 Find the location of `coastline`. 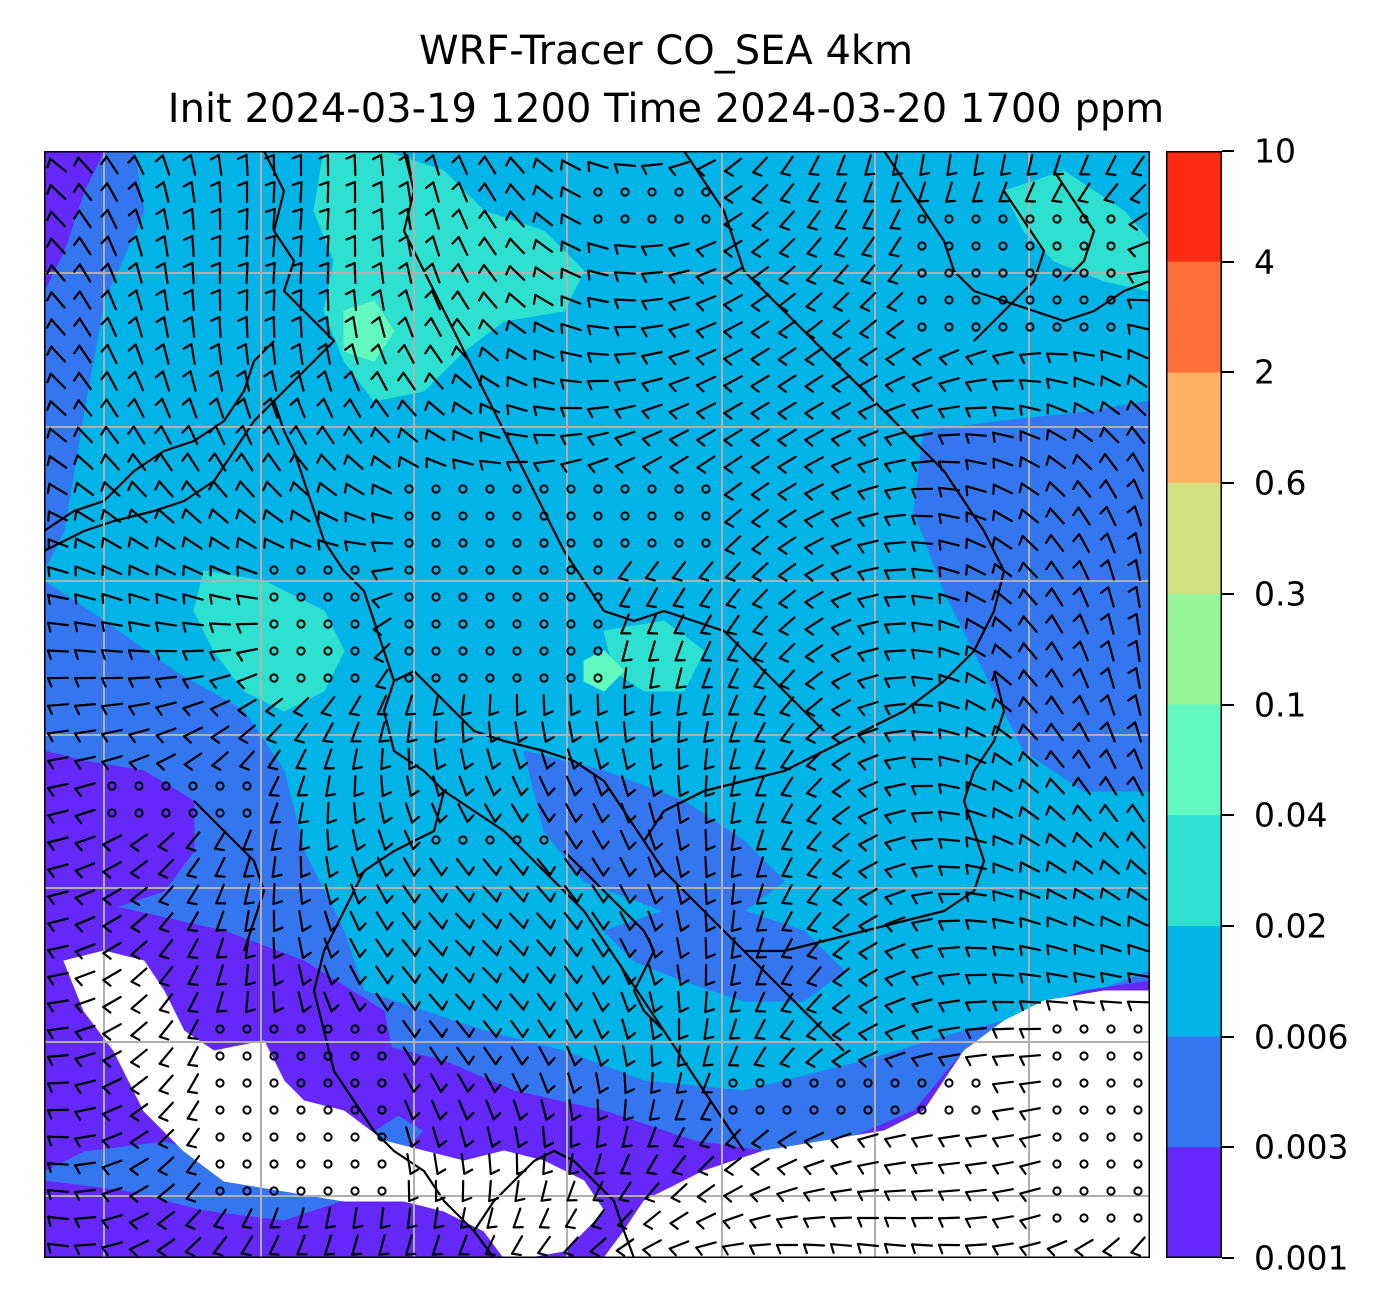

coastline is located at coordinates (159, 436).